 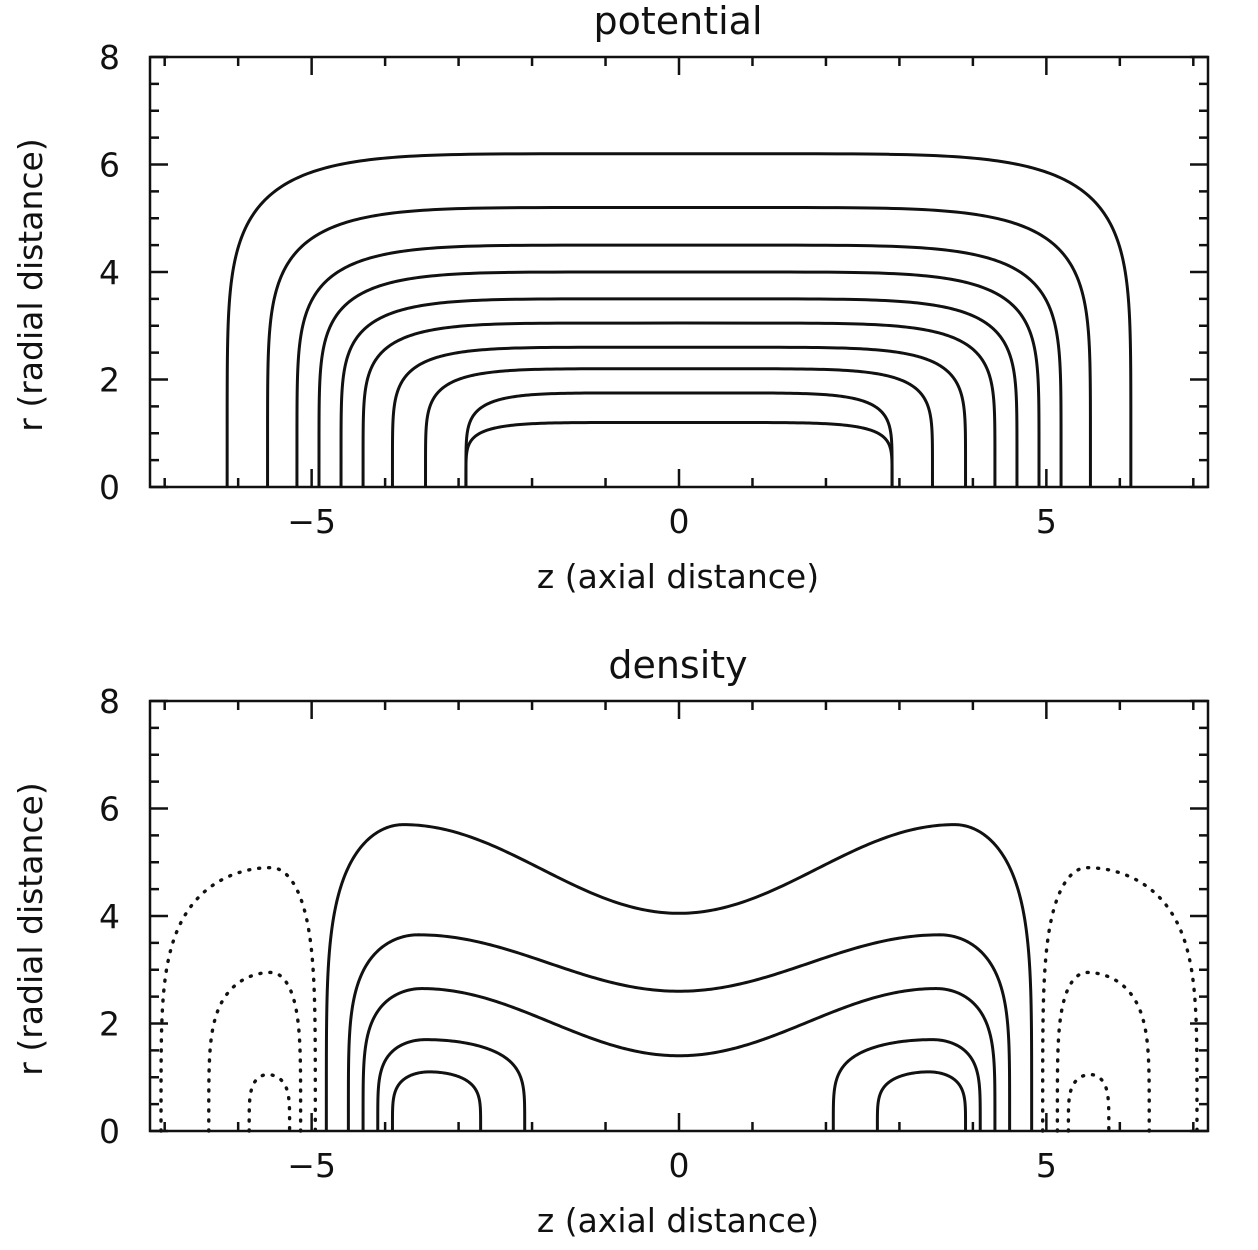 I want to click on chart-title: potential, so click(x=677, y=21).